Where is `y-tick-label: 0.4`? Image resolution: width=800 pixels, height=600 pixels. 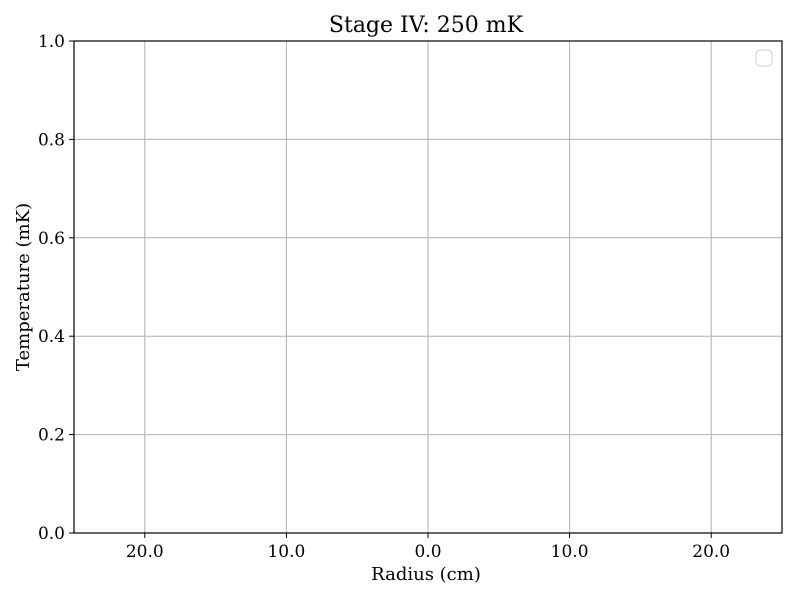 y-tick-label: 0.4 is located at coordinates (51, 337).